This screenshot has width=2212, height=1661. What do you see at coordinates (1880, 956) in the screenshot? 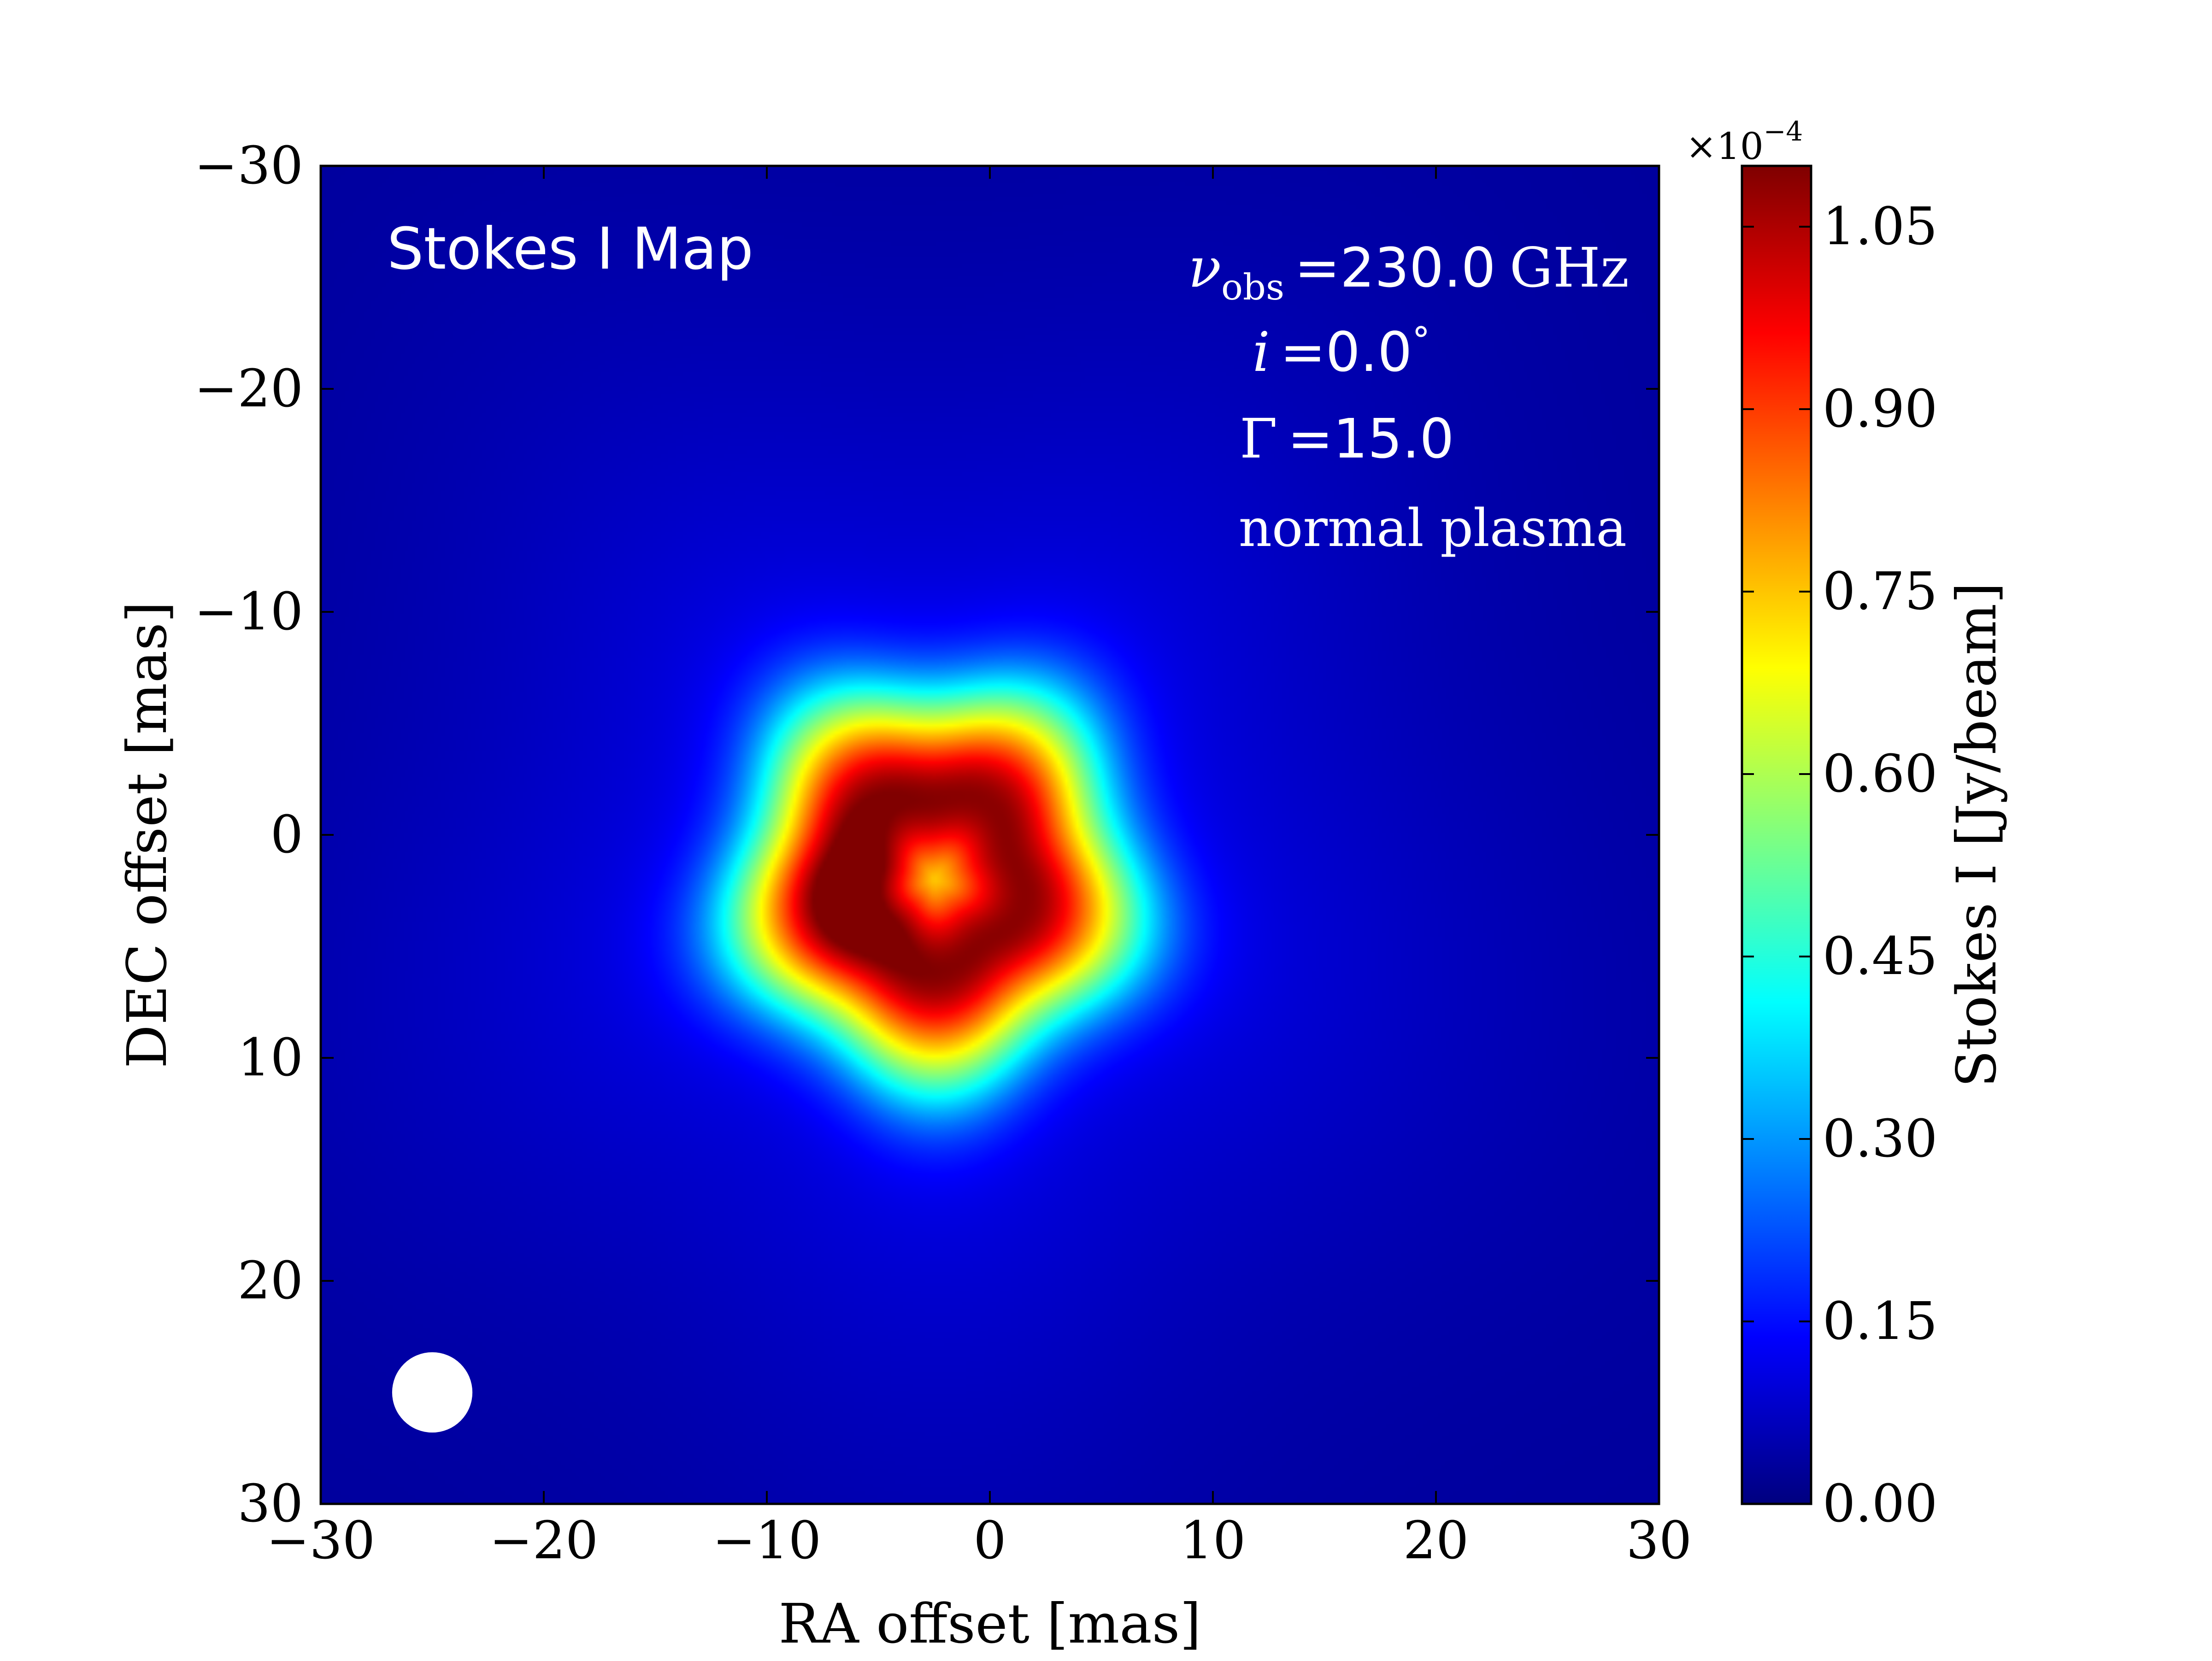
I see `colorbar-tick-label: 0.45` at bounding box center [1880, 956].